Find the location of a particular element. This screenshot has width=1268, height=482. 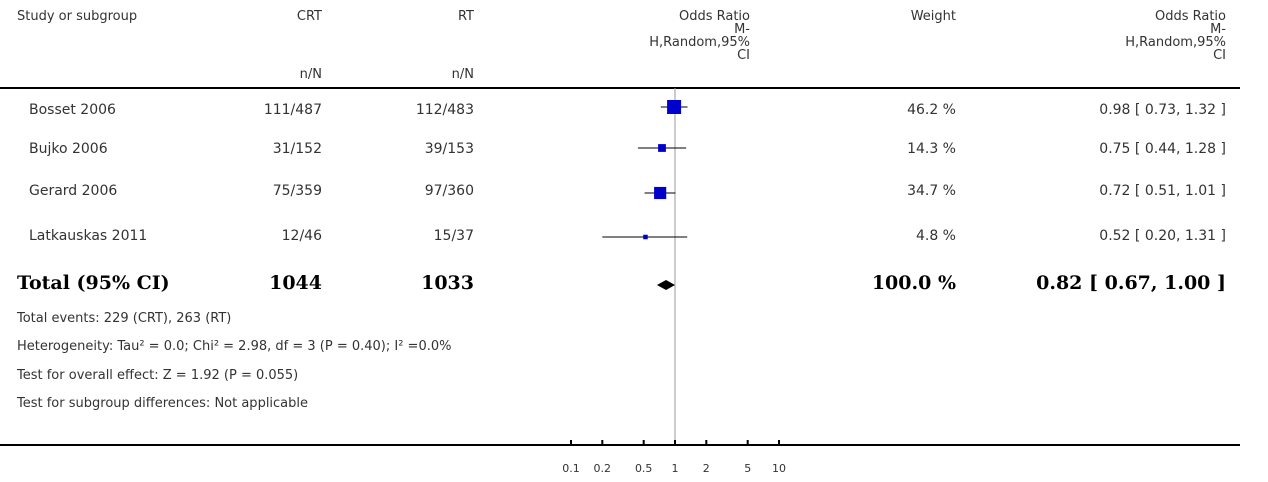

ci-value: 0.72 [ 0.51, 1.01 ] is located at coordinates (1162, 191).